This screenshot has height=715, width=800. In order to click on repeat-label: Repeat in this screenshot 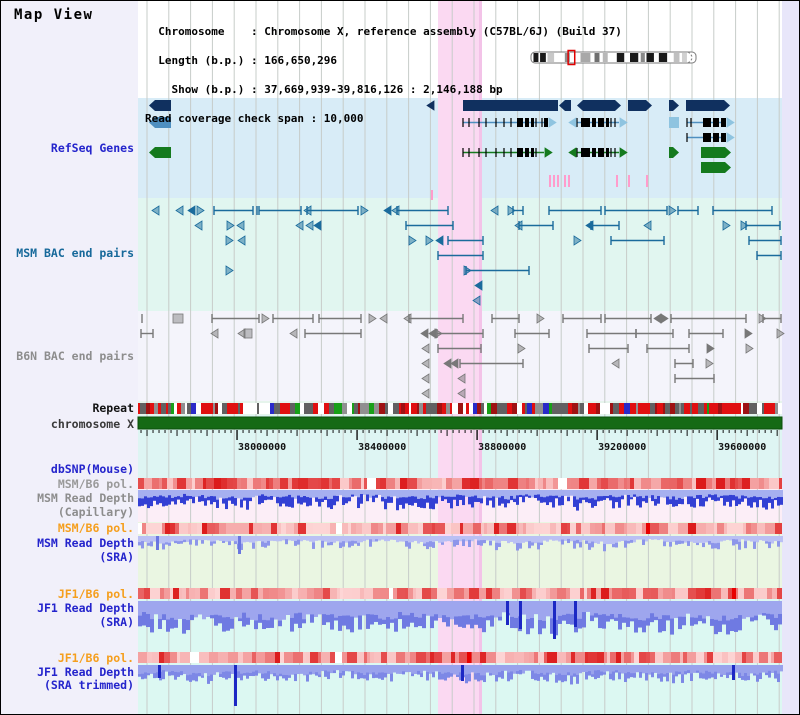, I will do `click(113, 408)`.